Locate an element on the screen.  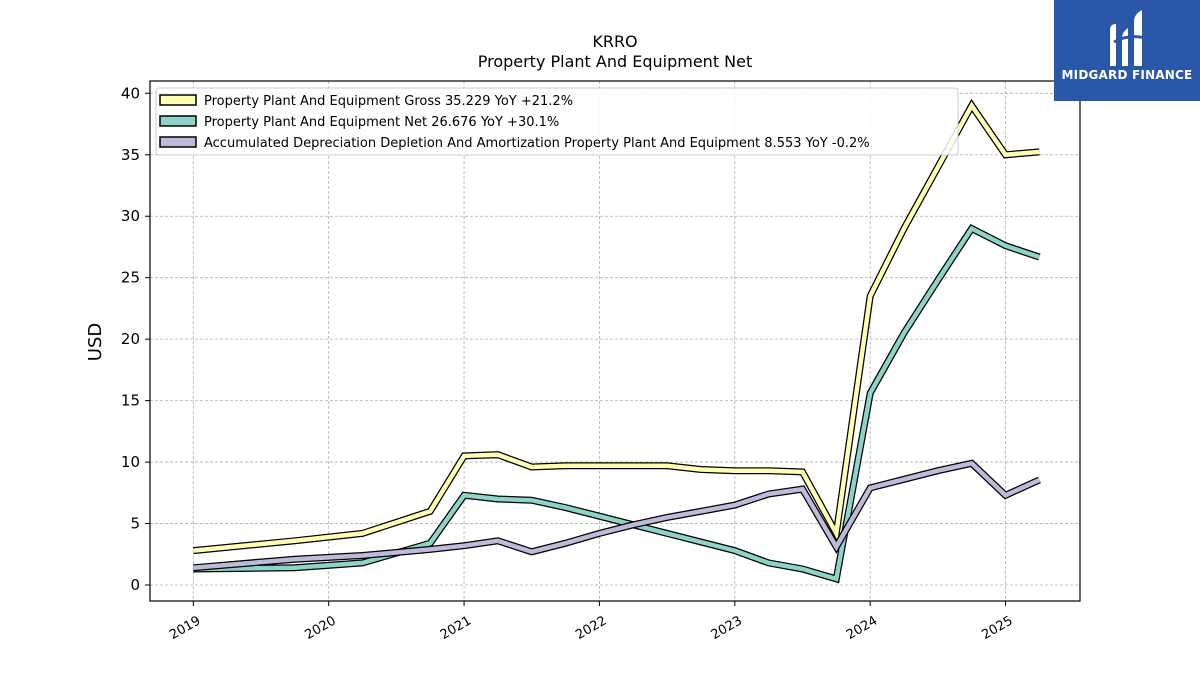
x-tick-label: 2023 is located at coordinates (727, 628).